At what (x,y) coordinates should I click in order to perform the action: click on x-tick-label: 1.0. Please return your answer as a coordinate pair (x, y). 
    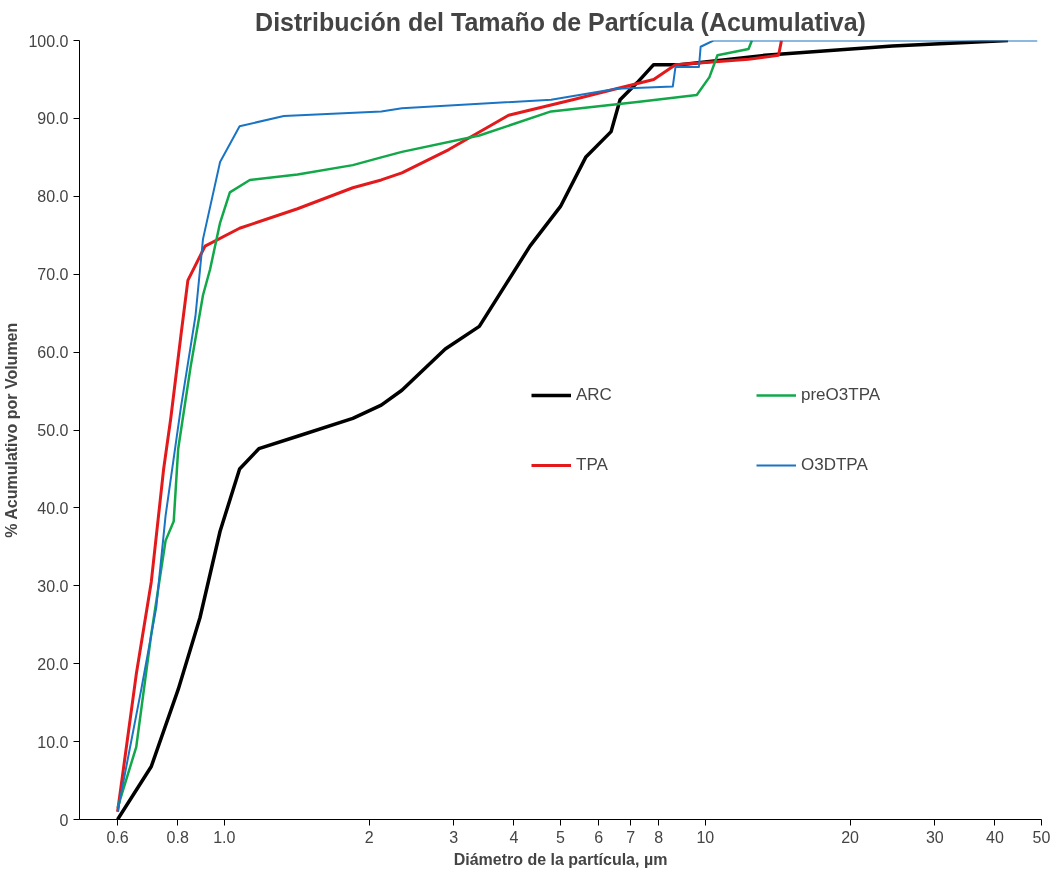
    Looking at the image, I should click on (224, 837).